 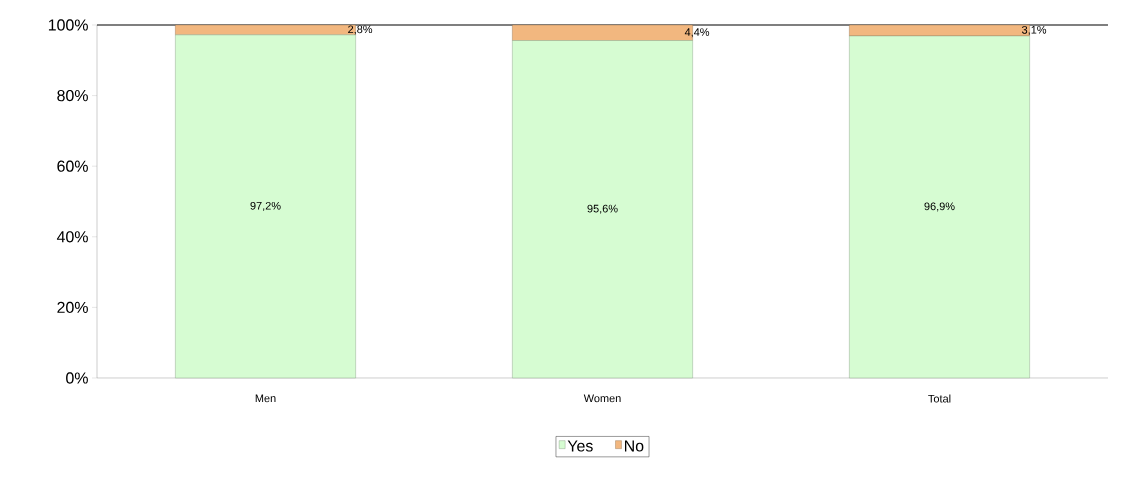 What do you see at coordinates (602, 398) in the screenshot?
I see `x-tick-label: Women` at bounding box center [602, 398].